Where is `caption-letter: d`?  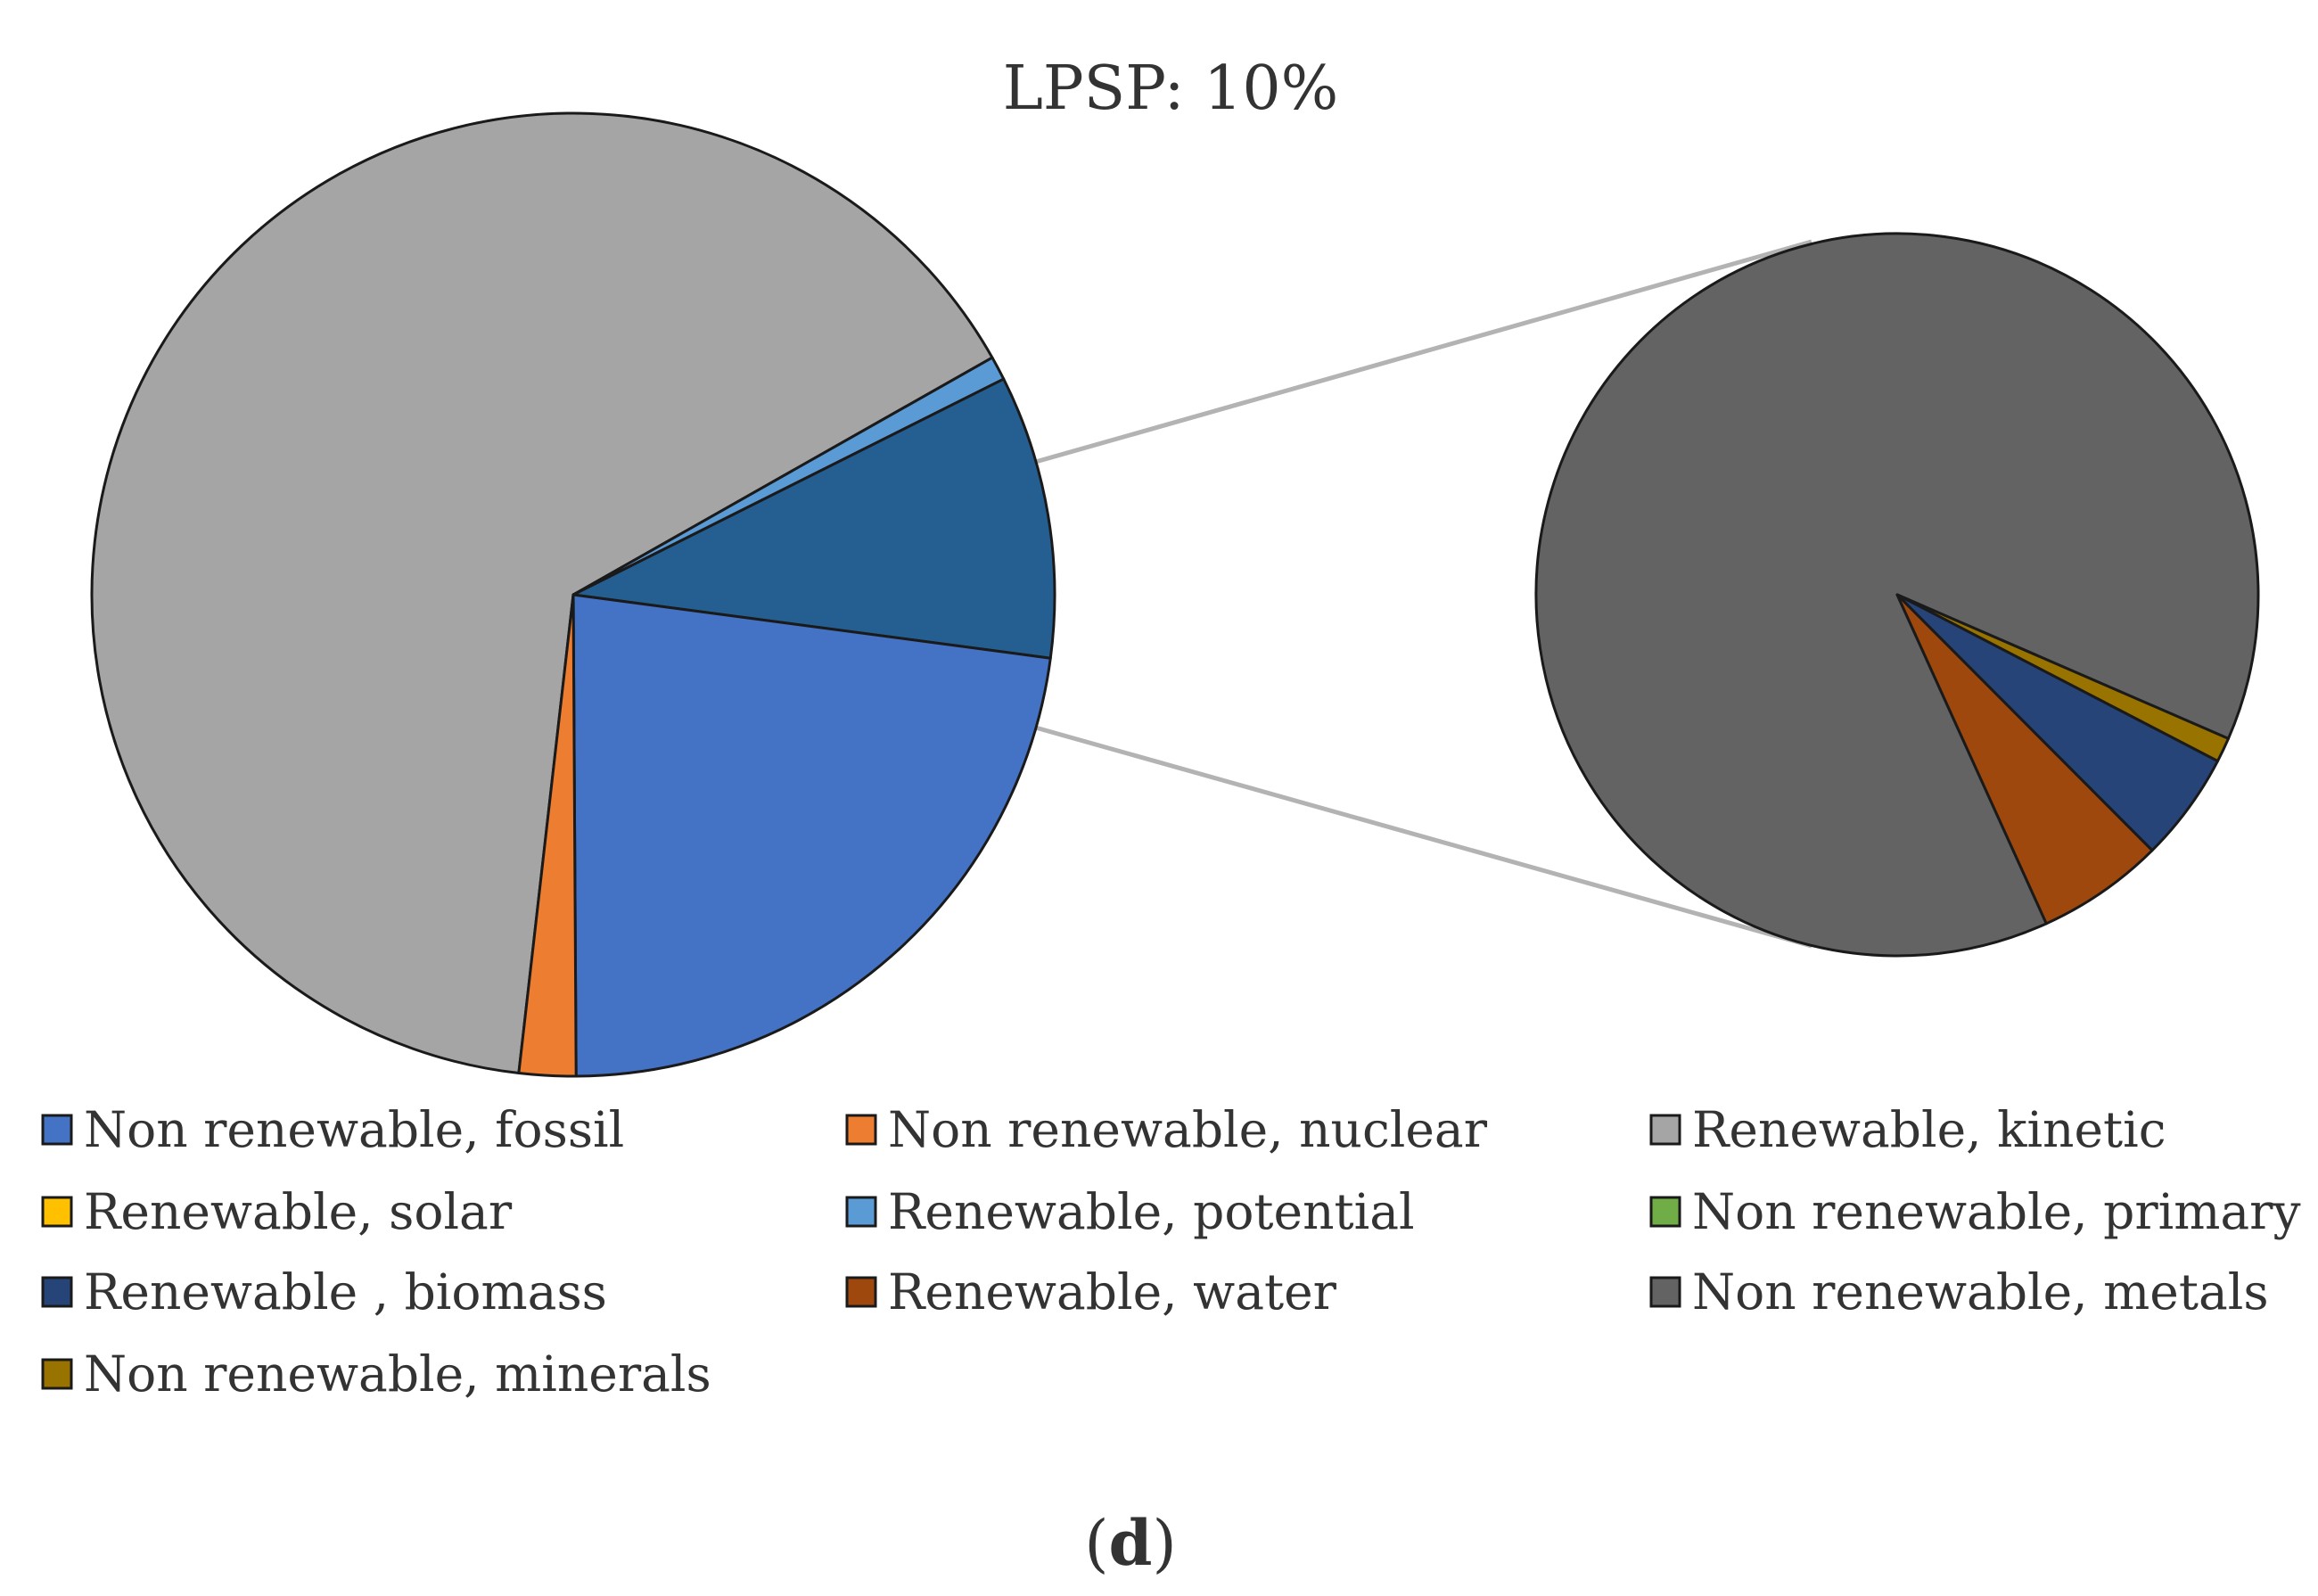
caption-letter: d is located at coordinates (1131, 1543).